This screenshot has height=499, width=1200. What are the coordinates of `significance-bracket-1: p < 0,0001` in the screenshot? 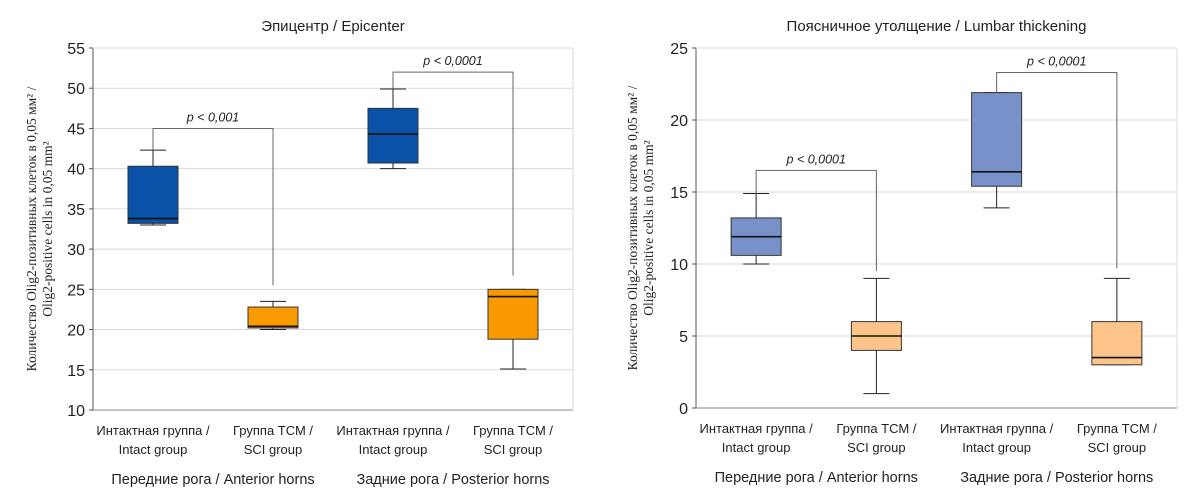 It's located at (816, 212).